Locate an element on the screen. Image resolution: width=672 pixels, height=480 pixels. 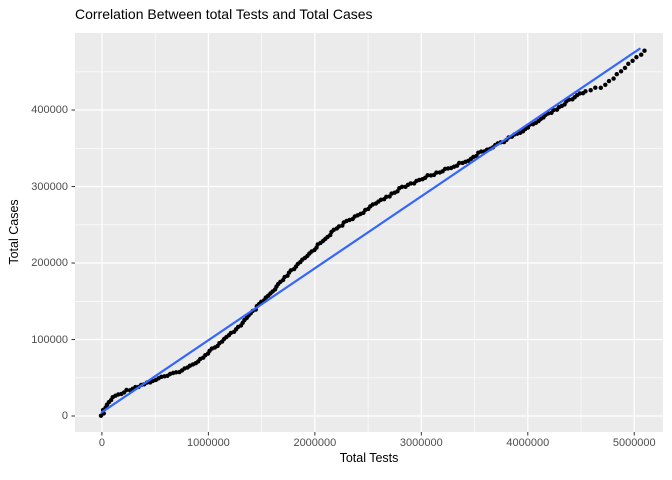
x-tick-label: 0 is located at coordinates (101, 443).